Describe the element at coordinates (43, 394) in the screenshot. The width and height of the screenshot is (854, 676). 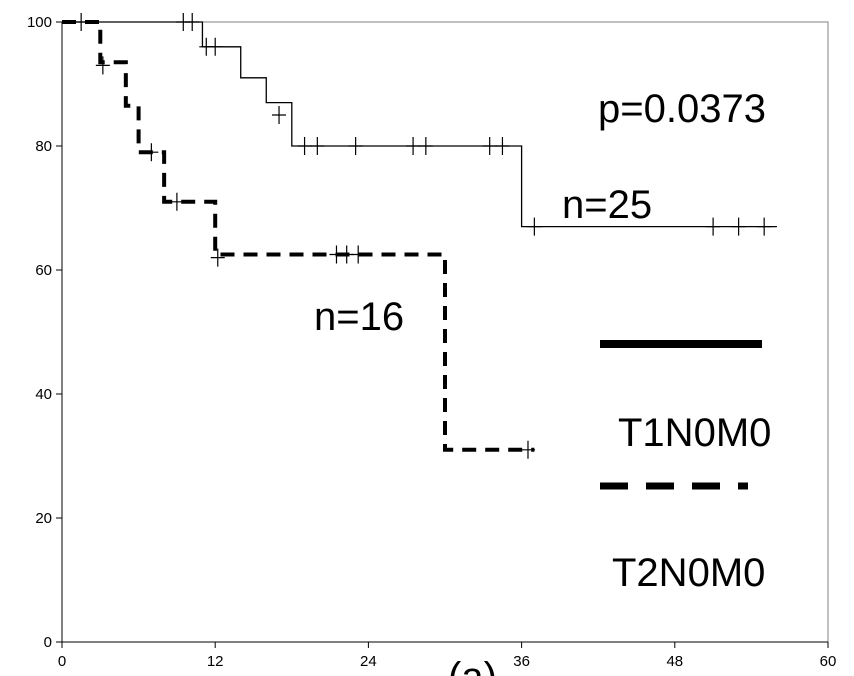
I see `y-tick-label: 40` at that location.